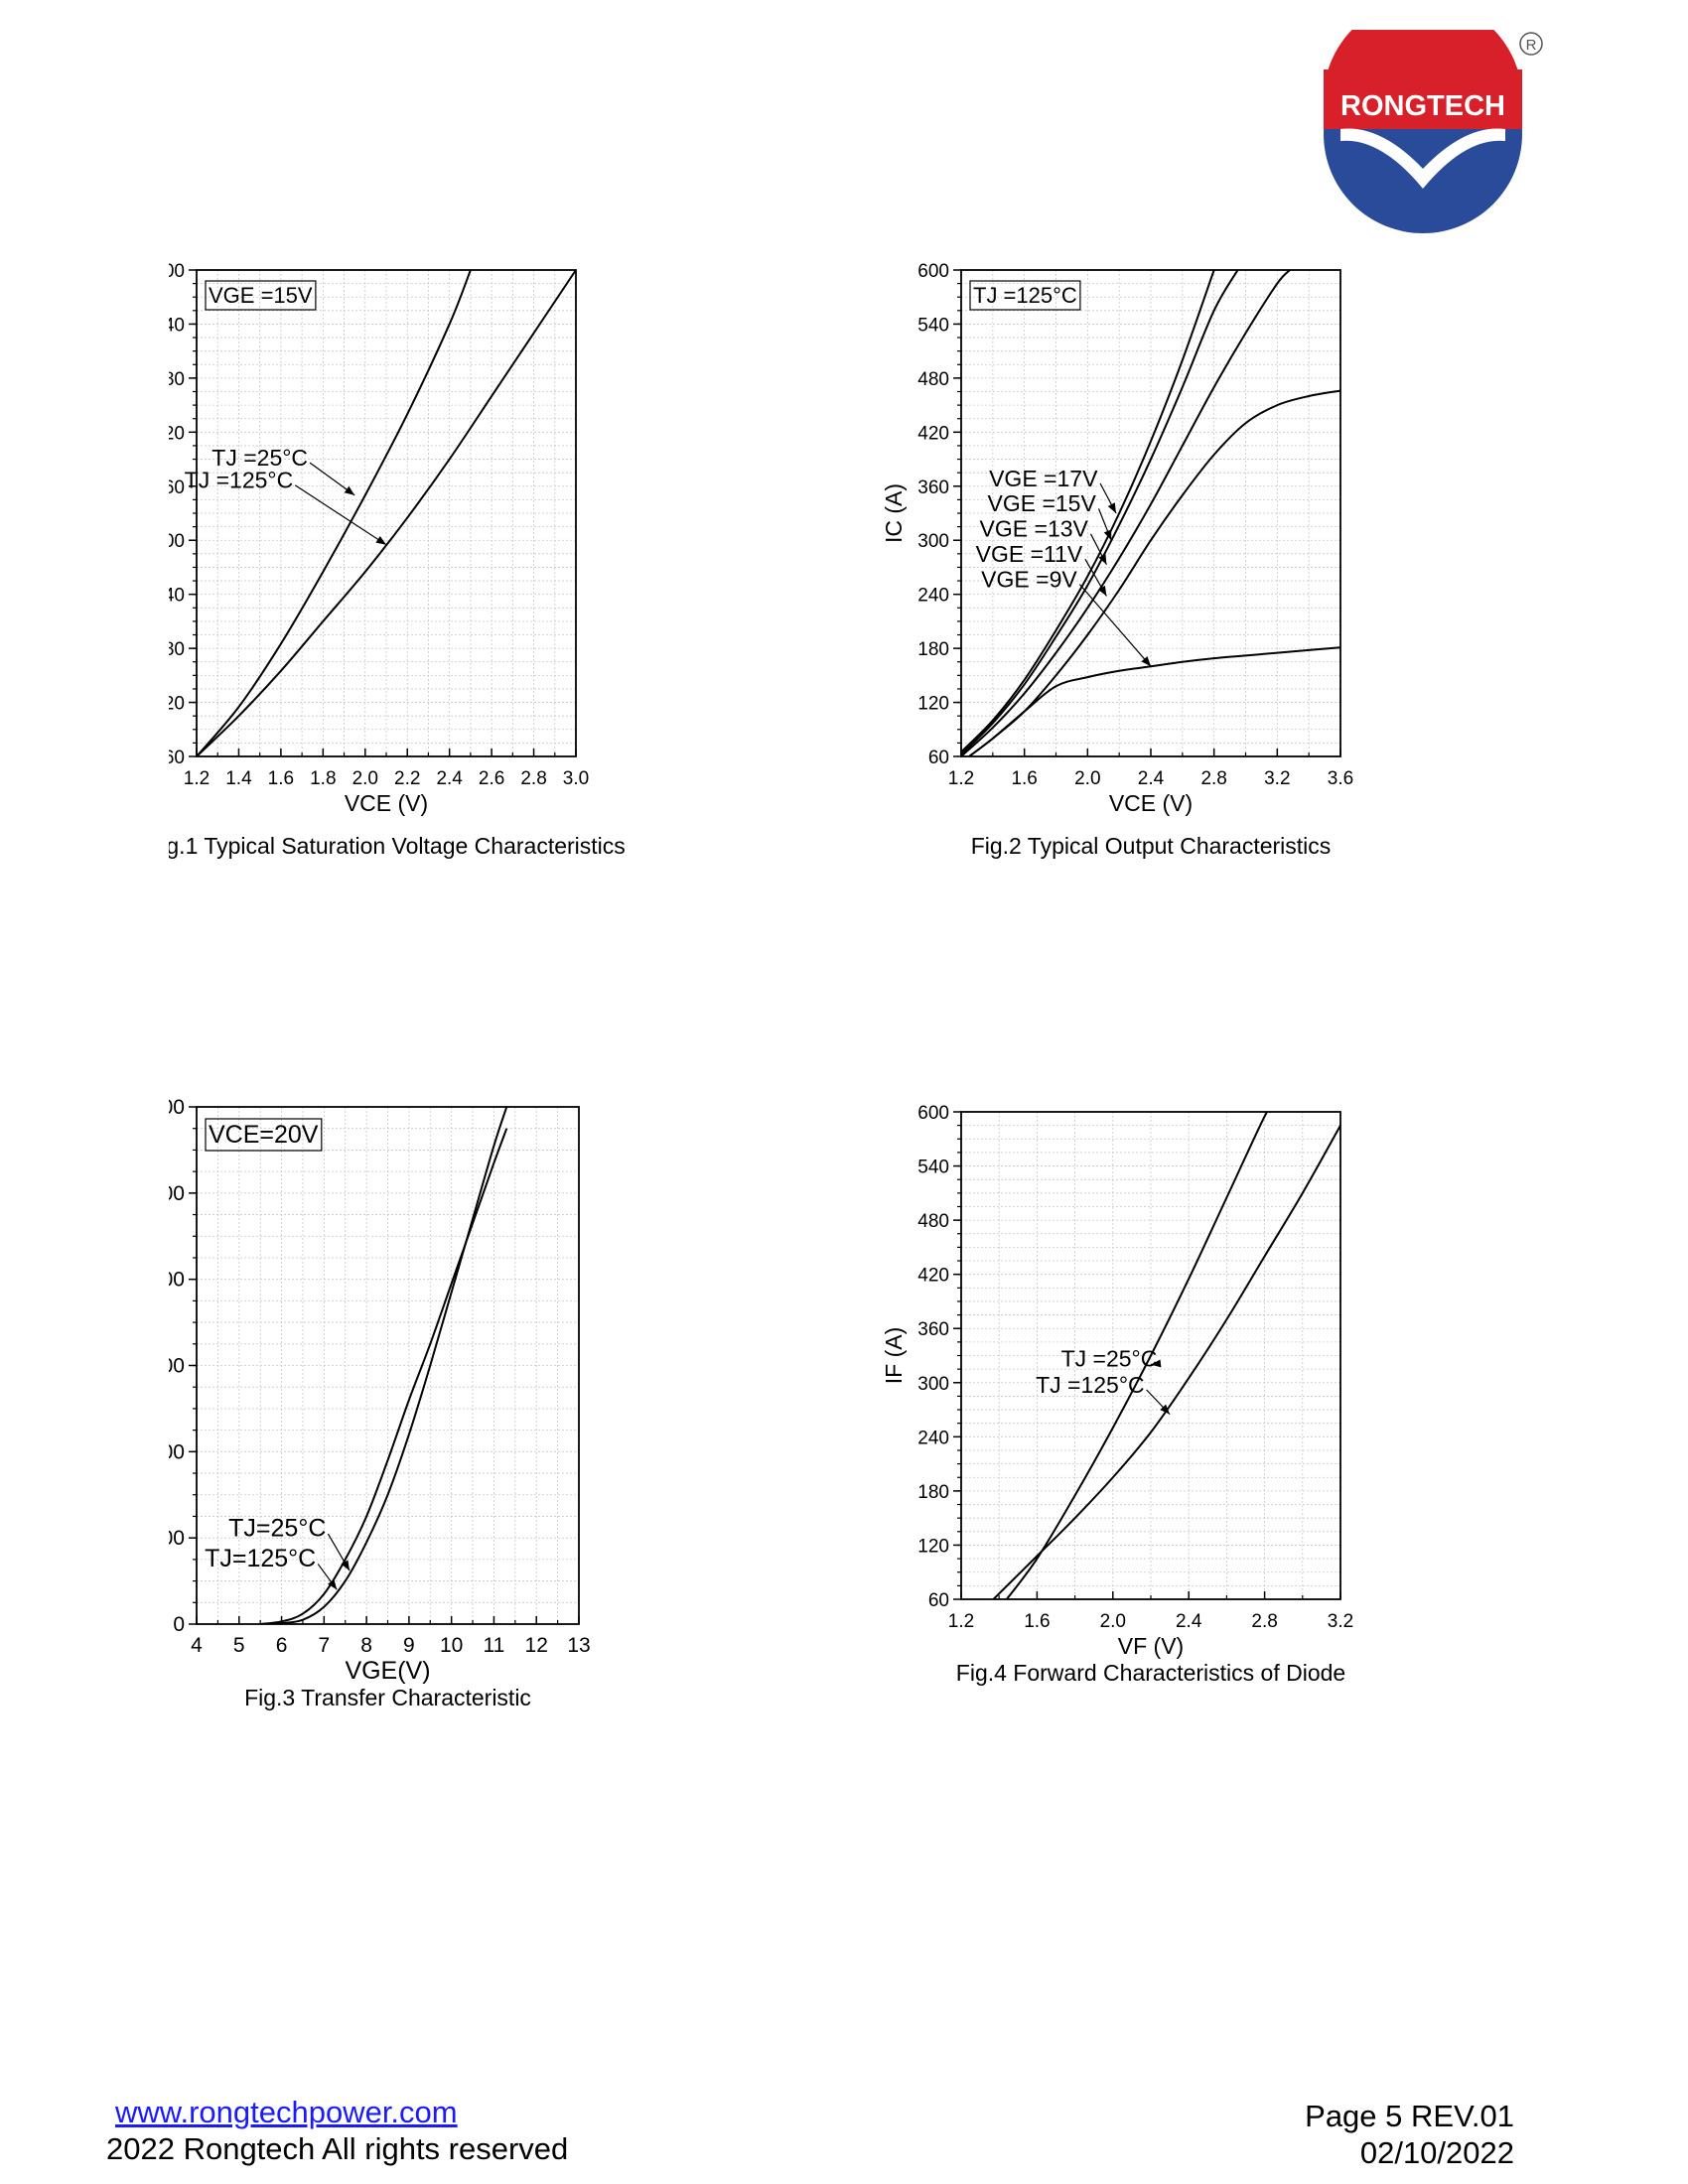 The width and height of the screenshot is (1688, 2184). I want to click on x-tick-label: 1.4, so click(238, 778).